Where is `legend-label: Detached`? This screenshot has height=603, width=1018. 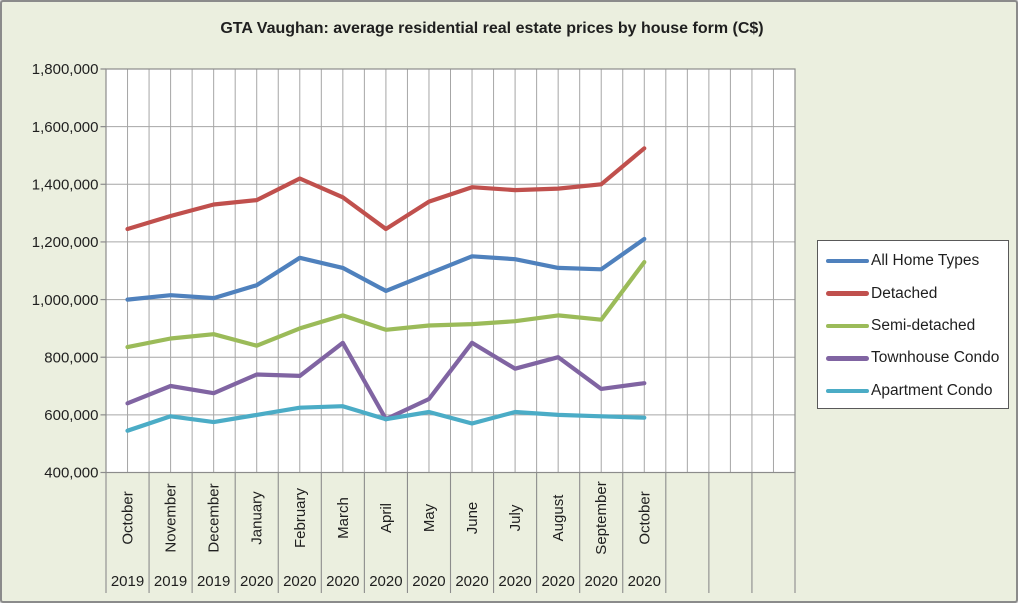
legend-label: Detached is located at coordinates (904, 293).